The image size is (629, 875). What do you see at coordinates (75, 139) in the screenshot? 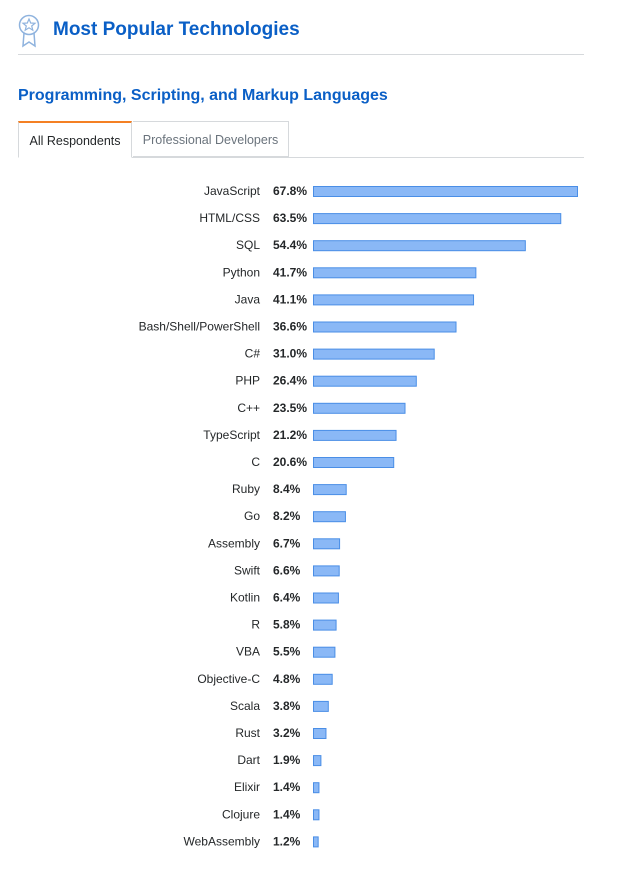
I see `tab-all-respondents: All Respondents` at bounding box center [75, 139].